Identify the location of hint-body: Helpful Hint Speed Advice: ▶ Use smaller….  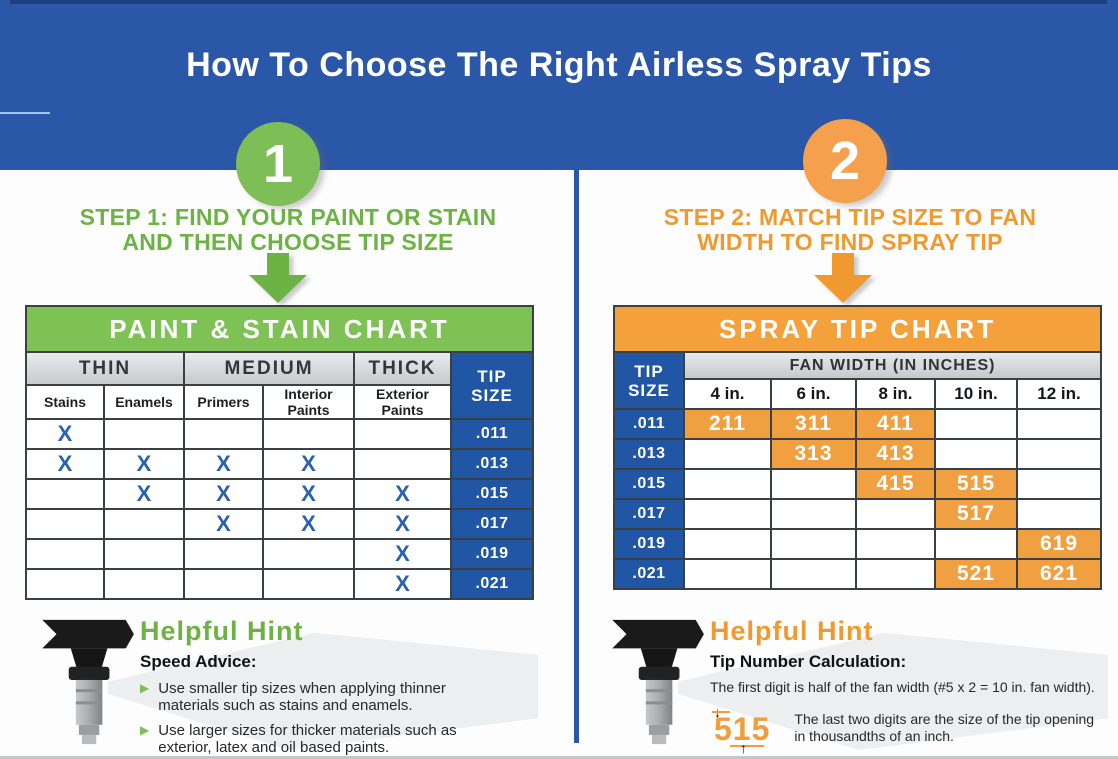
(325, 686).